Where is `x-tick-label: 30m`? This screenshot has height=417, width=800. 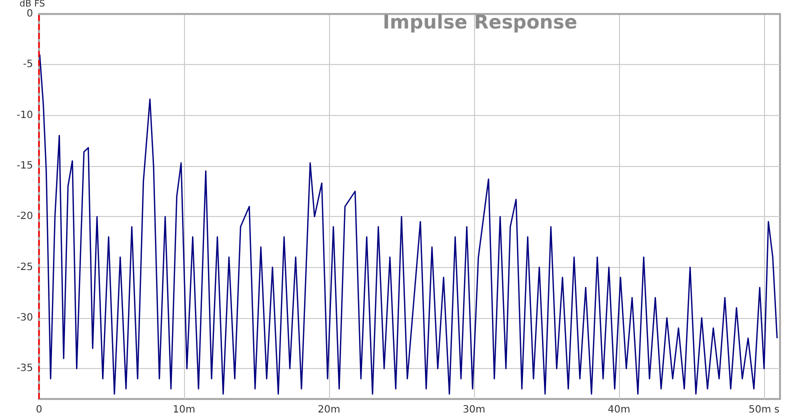
x-tick-label: 30m is located at coordinates (474, 410).